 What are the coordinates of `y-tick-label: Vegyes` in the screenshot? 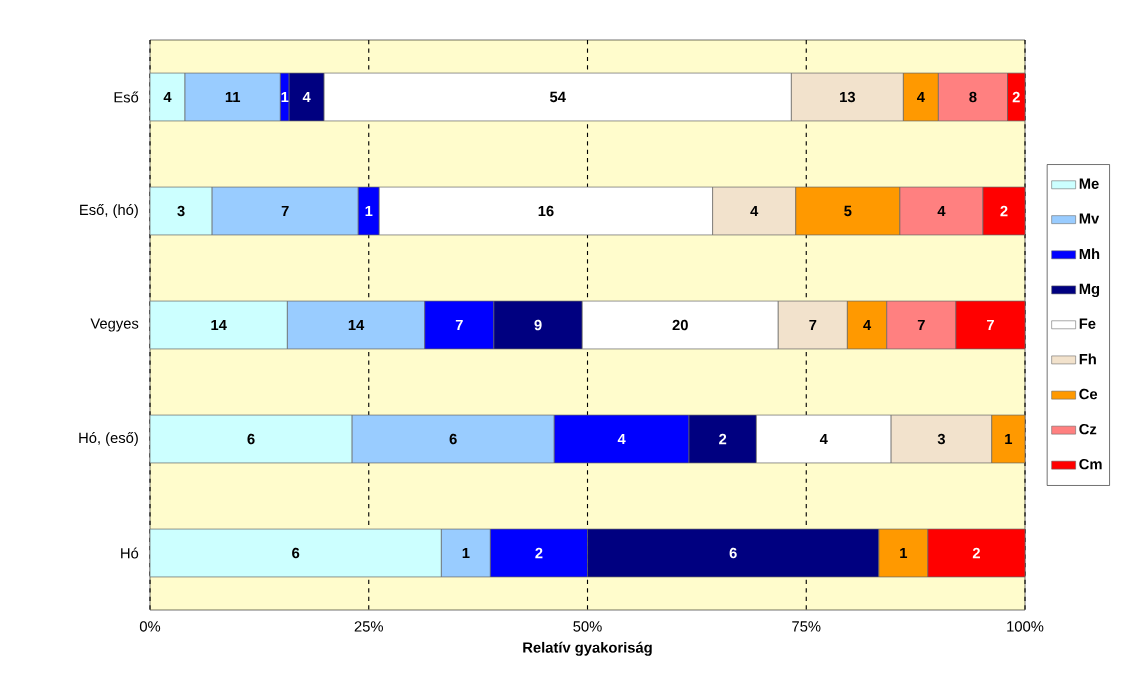 It's located at (114, 325).